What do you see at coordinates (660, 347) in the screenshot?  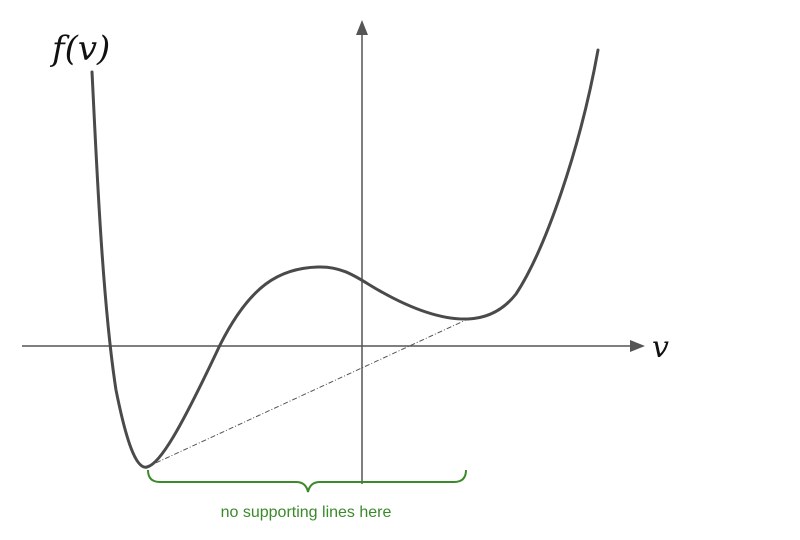 I see `x-axis-label: v` at bounding box center [660, 347].